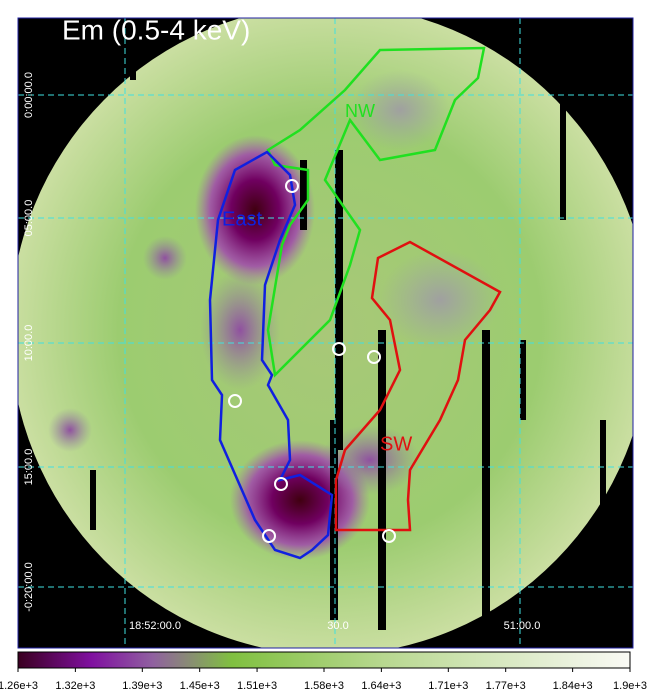 Image resolution: width=667 pixels, height=700 pixels. What do you see at coordinates (448, 686) in the screenshot?
I see `colorbar-tick-label: 1.71e+3` at bounding box center [448, 686].